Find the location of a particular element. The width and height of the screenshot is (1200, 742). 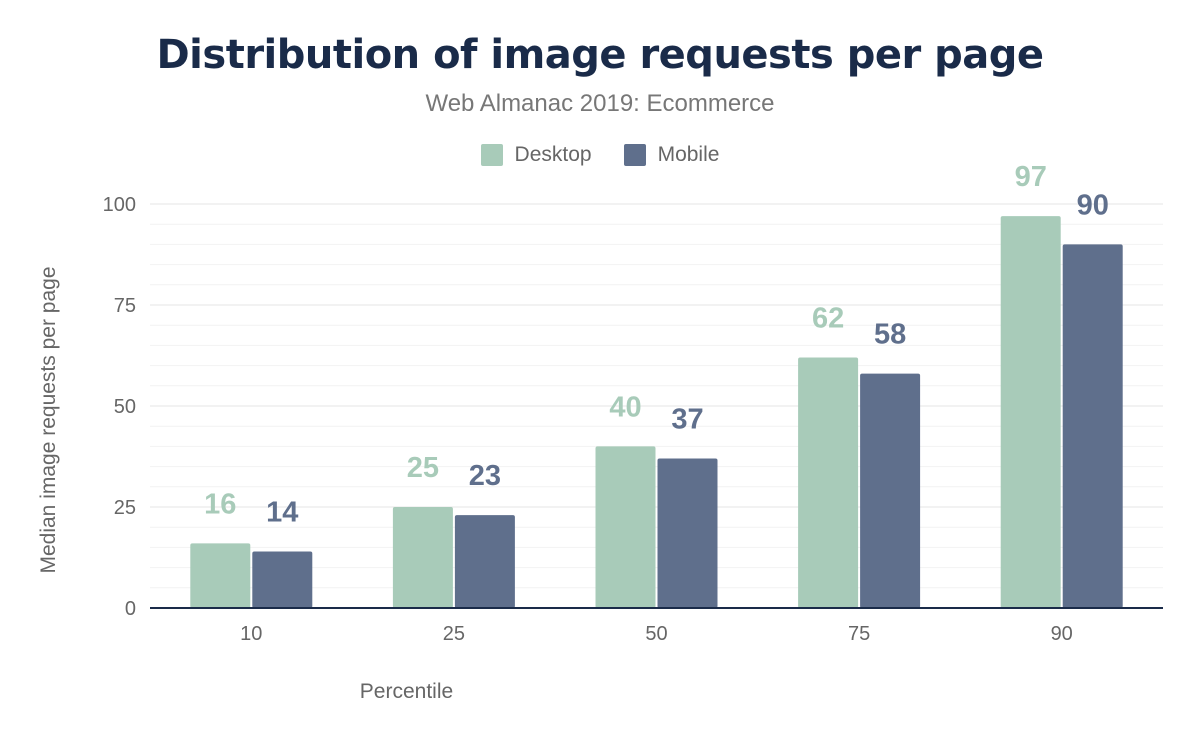

legend-swatch-desktop is located at coordinates (491, 155).